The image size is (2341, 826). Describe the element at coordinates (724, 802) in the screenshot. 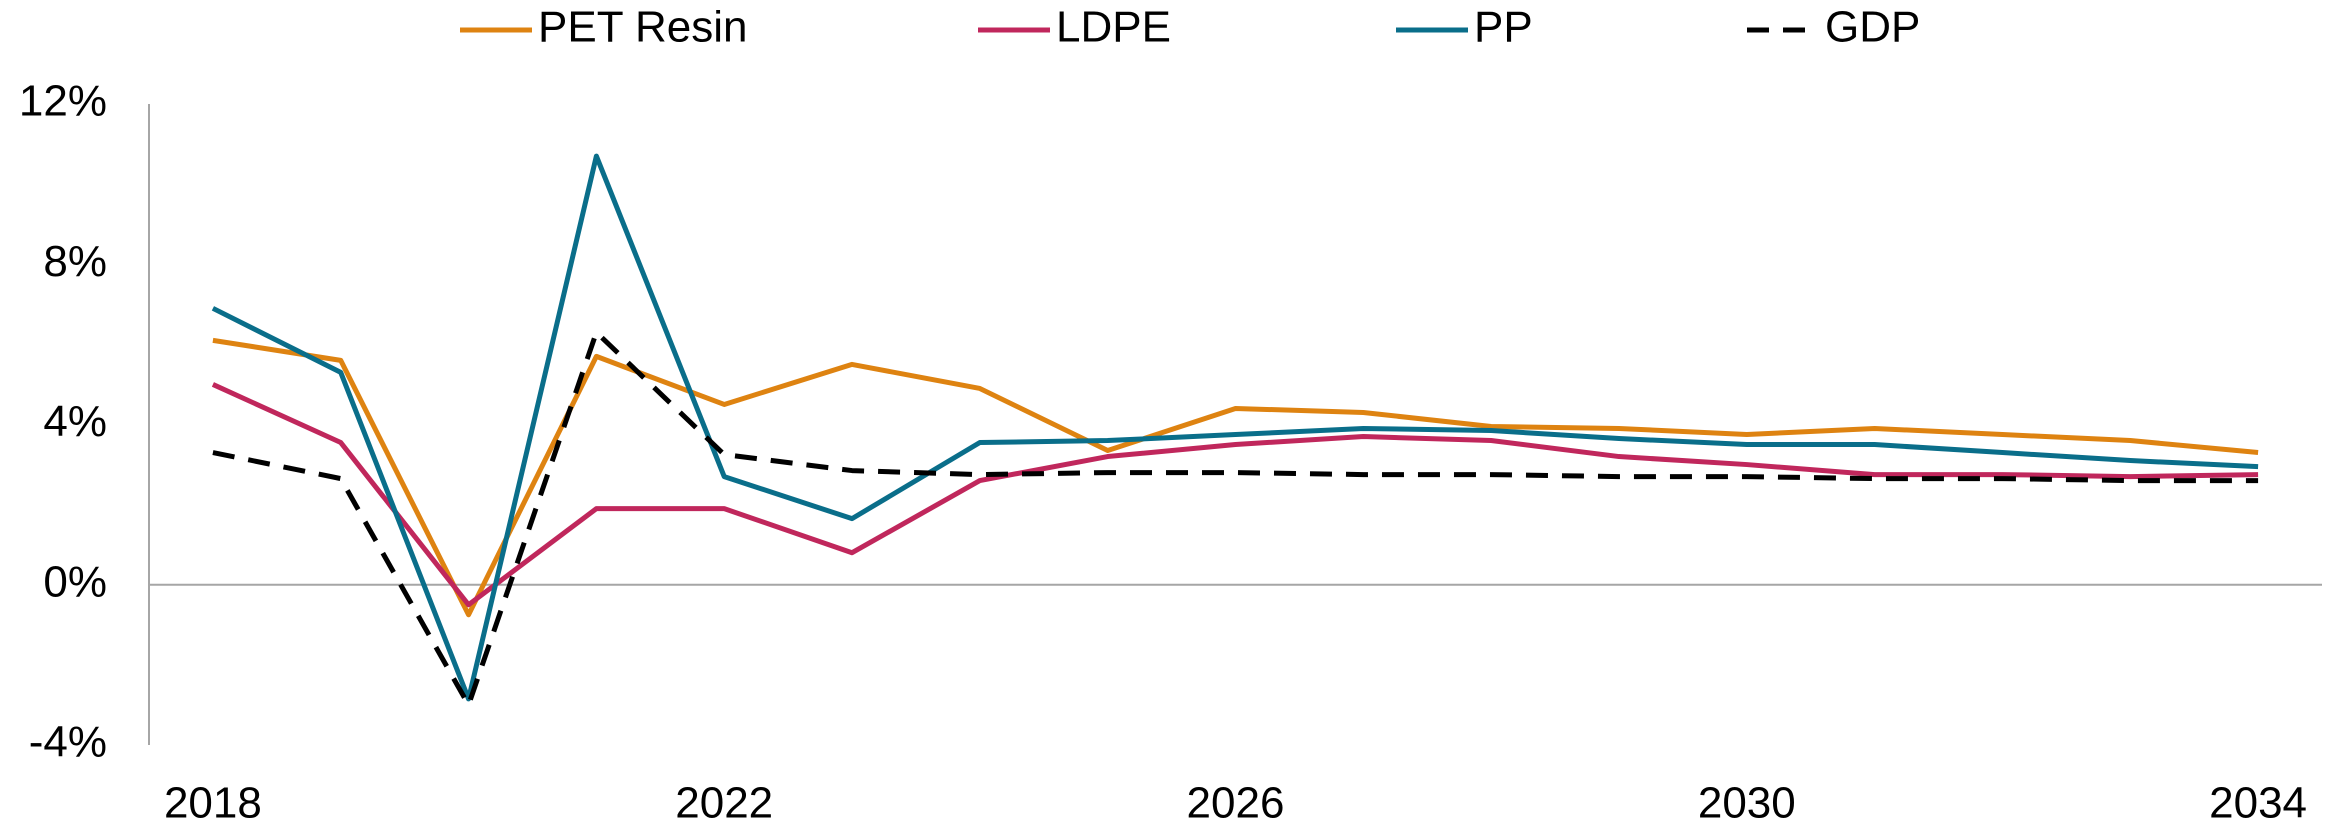

I see `x-tick-label: 2022` at that location.